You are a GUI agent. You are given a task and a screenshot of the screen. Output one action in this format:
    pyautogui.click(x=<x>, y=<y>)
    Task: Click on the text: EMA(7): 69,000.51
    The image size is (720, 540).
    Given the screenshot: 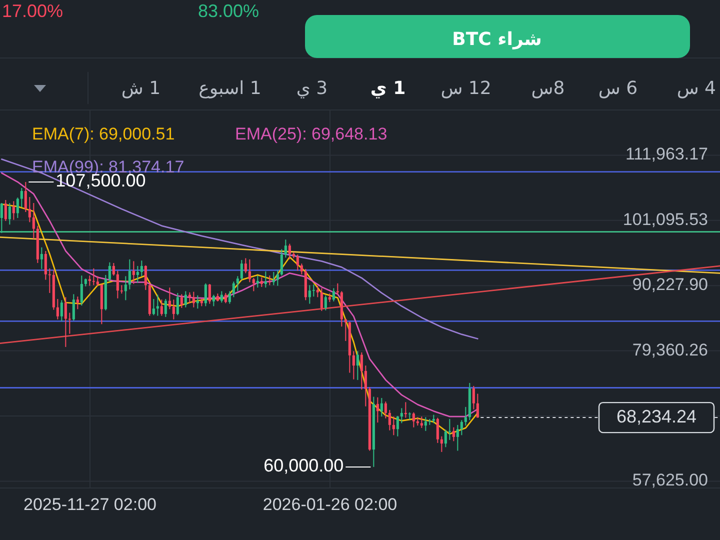 What is the action you would take?
    pyautogui.click(x=103, y=134)
    